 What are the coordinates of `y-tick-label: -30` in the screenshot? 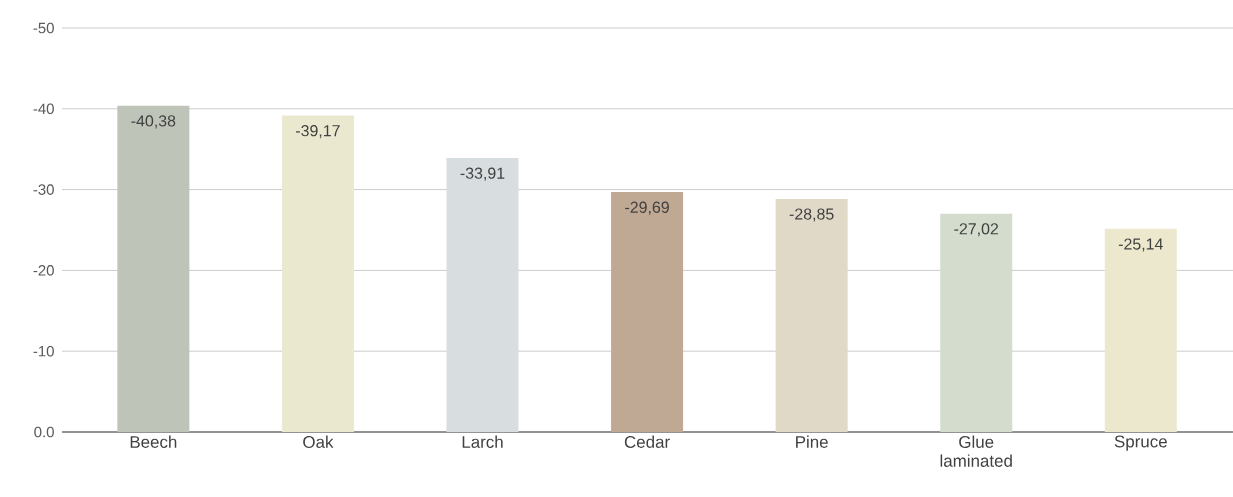 It's located at (43, 189).